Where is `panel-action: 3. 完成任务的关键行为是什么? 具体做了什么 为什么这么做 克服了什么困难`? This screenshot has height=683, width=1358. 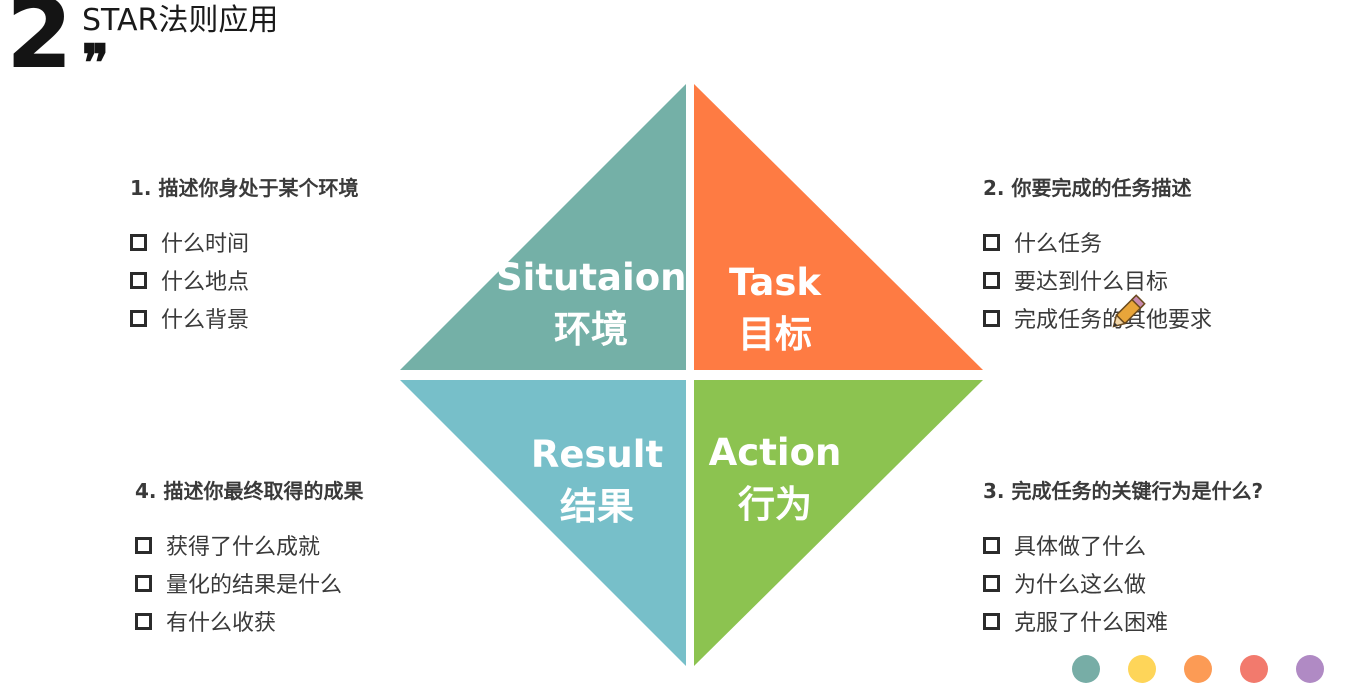
panel-action: 3. 完成任务的关键行为是什么? 具体做了什么 为什么这么做 克服了什么困难 is located at coordinates (1123, 557).